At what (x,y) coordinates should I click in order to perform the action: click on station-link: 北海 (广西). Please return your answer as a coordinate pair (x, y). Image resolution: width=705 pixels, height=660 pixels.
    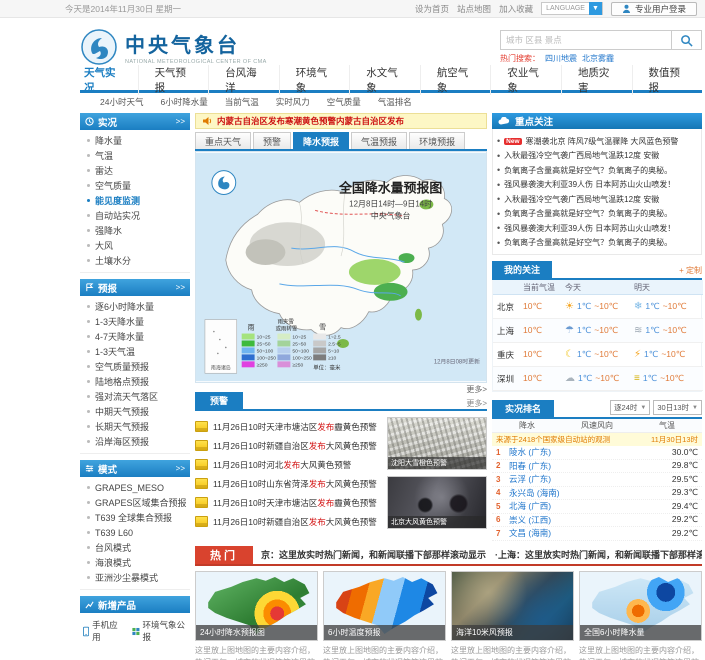
    Looking at the image, I should click on (530, 506).